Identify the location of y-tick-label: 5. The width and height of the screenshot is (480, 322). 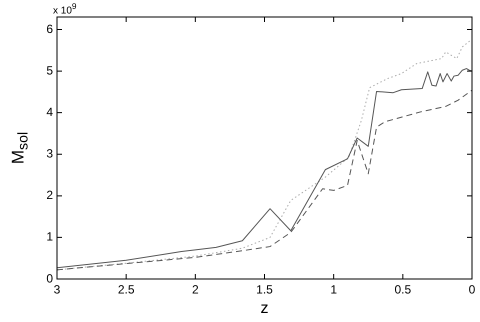
(50, 70).